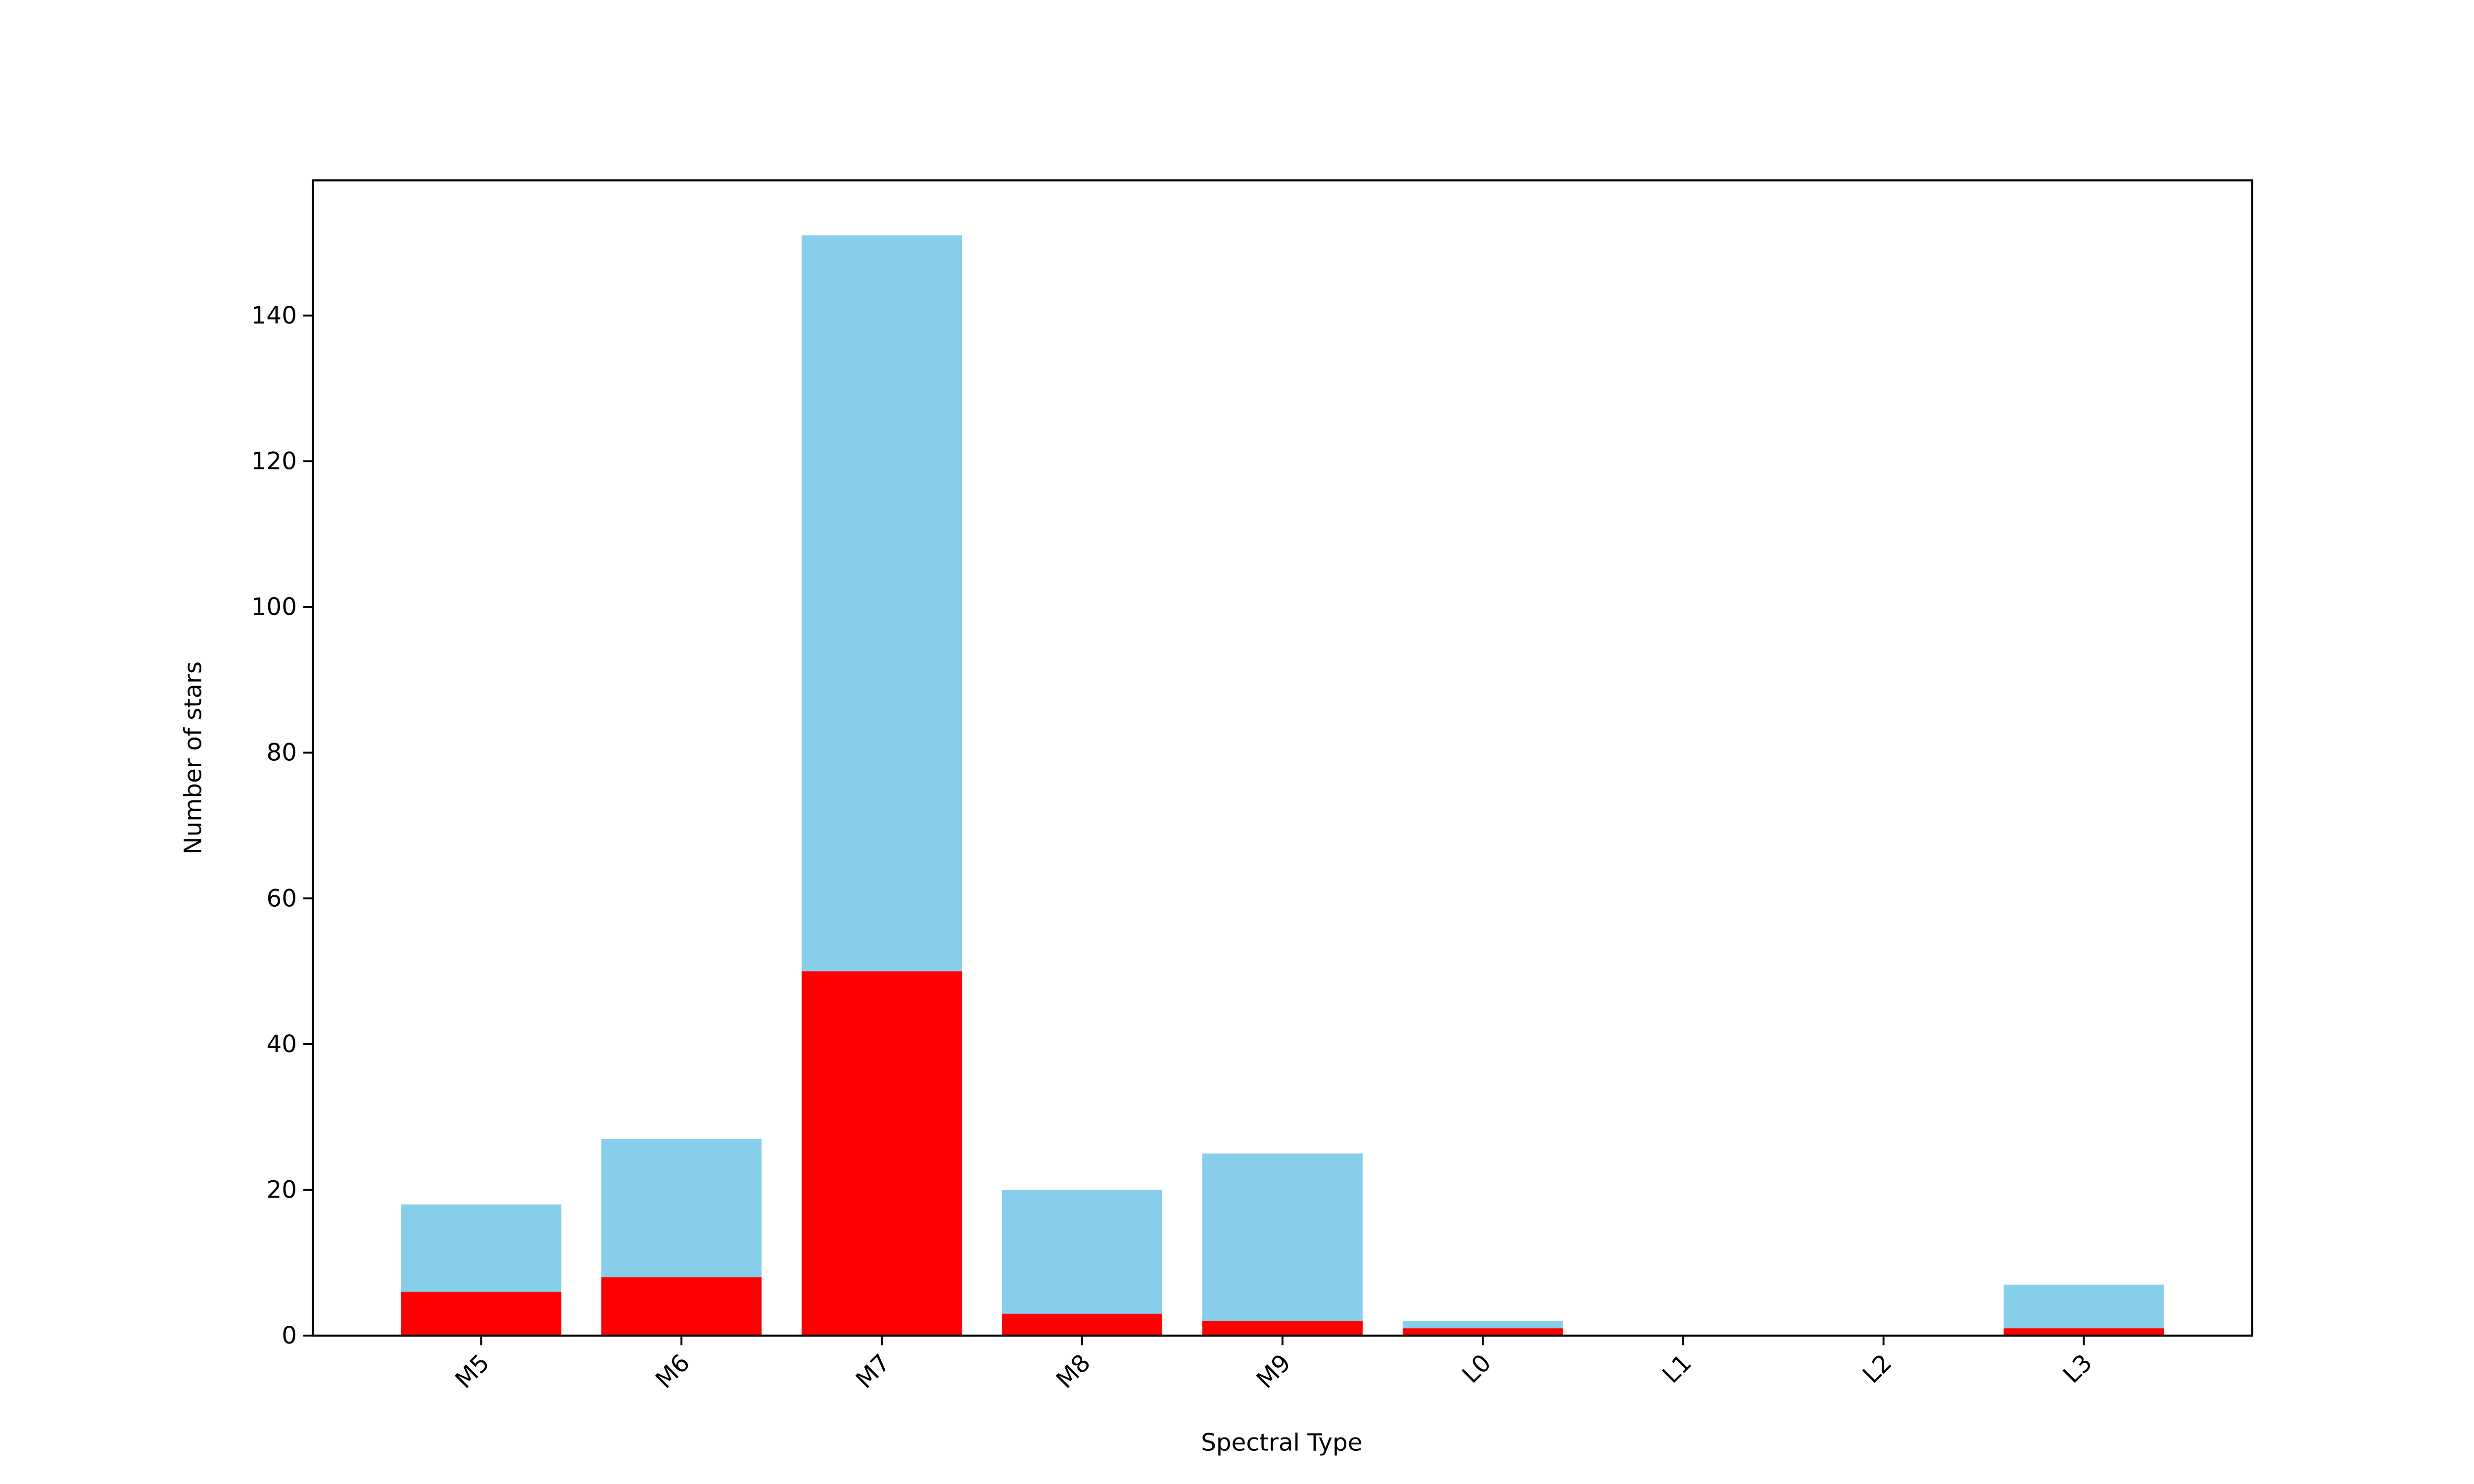 The height and width of the screenshot is (1484, 2474). What do you see at coordinates (1281, 1442) in the screenshot?
I see `x-axis-label: Spectral Type` at bounding box center [1281, 1442].